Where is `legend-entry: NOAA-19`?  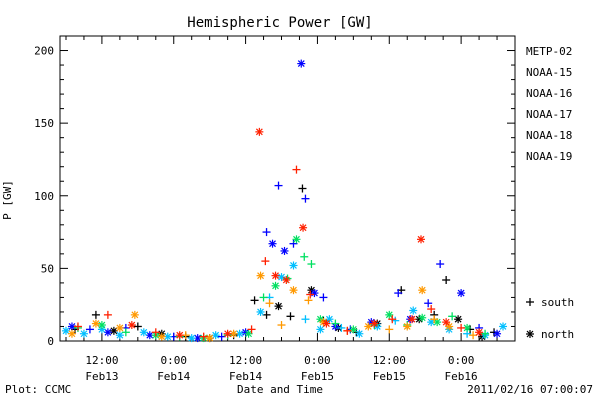 legend-entry: NOAA-19 is located at coordinates (549, 156).